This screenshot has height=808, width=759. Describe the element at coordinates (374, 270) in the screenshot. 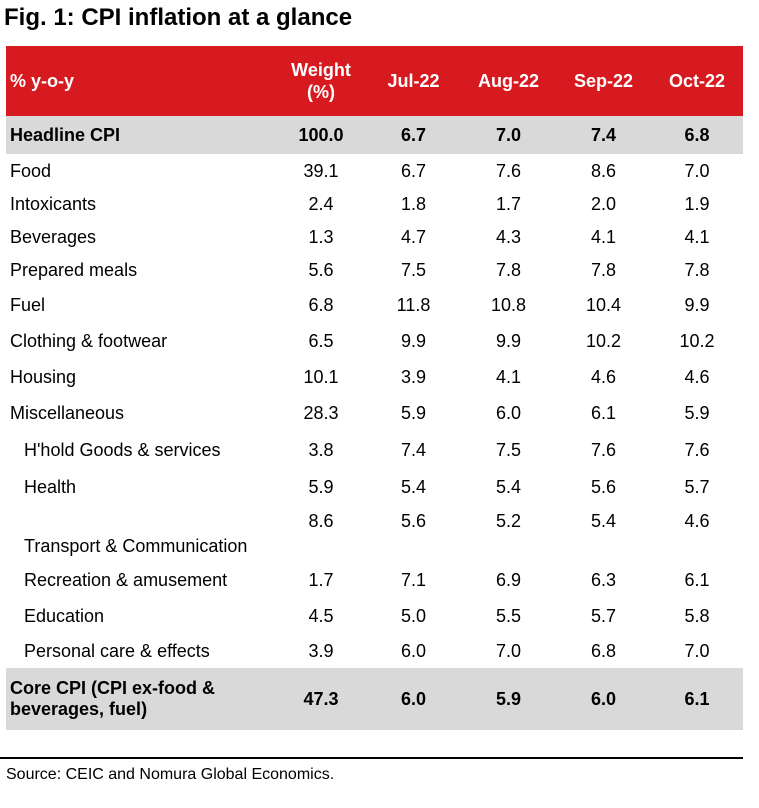

I see `table-row: Prepared meals 5.6 7.5 7.8 7.8 7.8` at that location.